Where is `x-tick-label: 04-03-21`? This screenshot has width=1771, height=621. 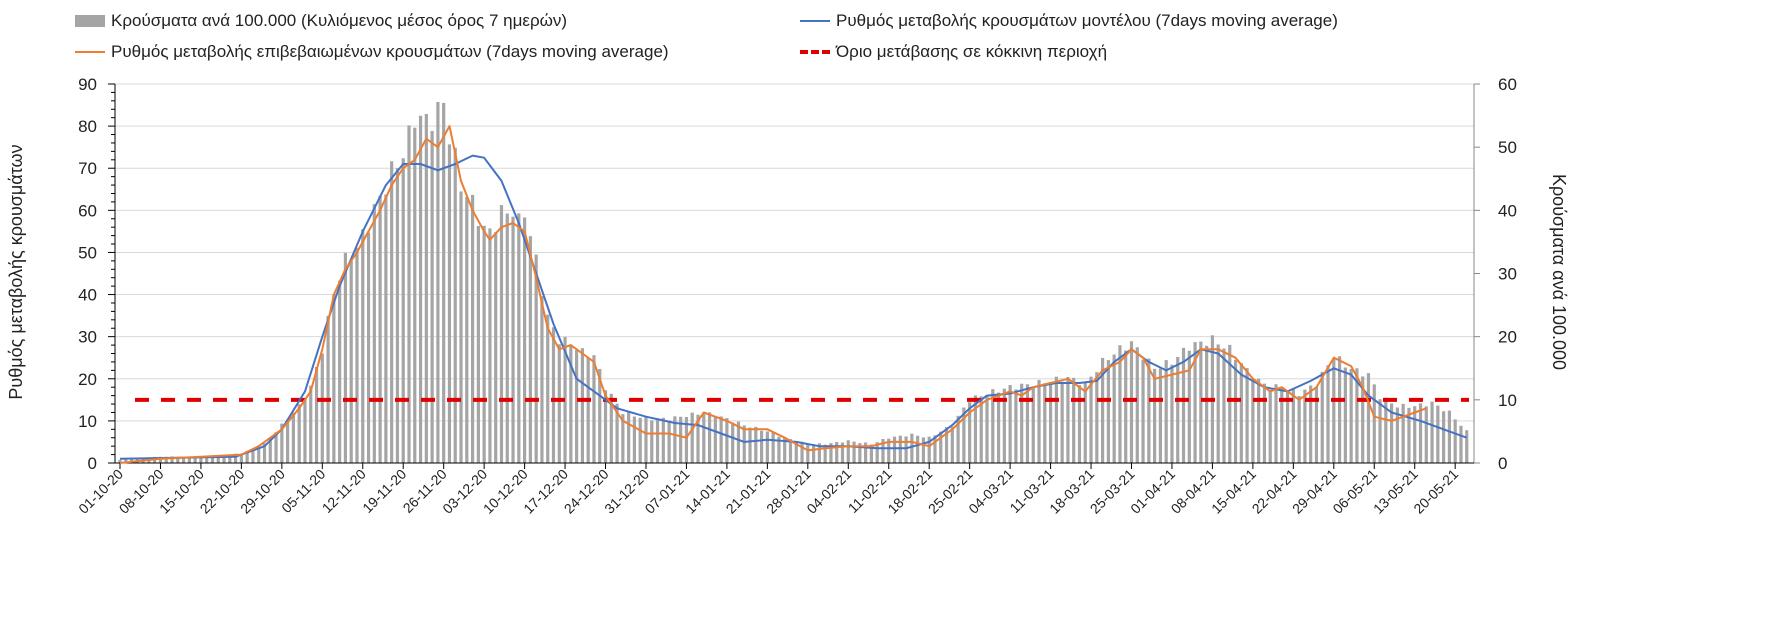 x-tick-label: 04-03-21 is located at coordinates (990, 491).